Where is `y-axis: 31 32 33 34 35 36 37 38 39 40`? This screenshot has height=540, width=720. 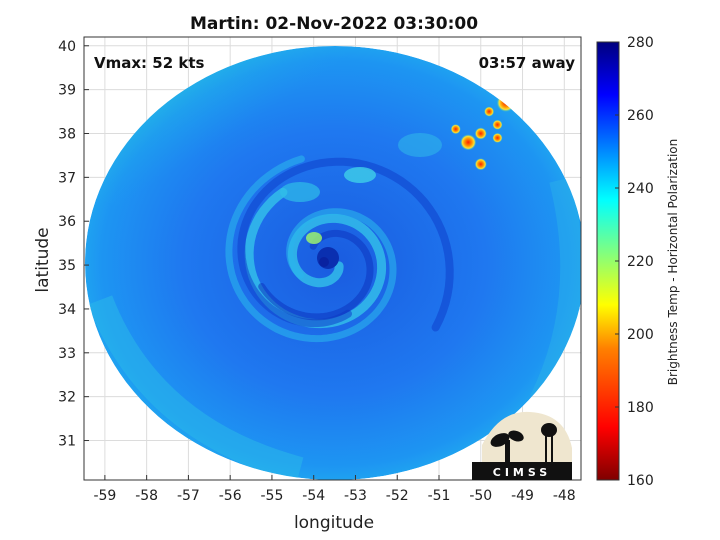
y-axis: 31 32 33 34 35 36 37 38 39 40 is located at coordinates (73, 244).